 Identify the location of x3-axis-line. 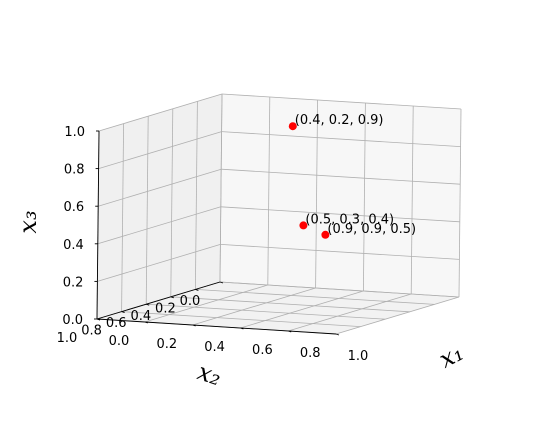
(98, 225).